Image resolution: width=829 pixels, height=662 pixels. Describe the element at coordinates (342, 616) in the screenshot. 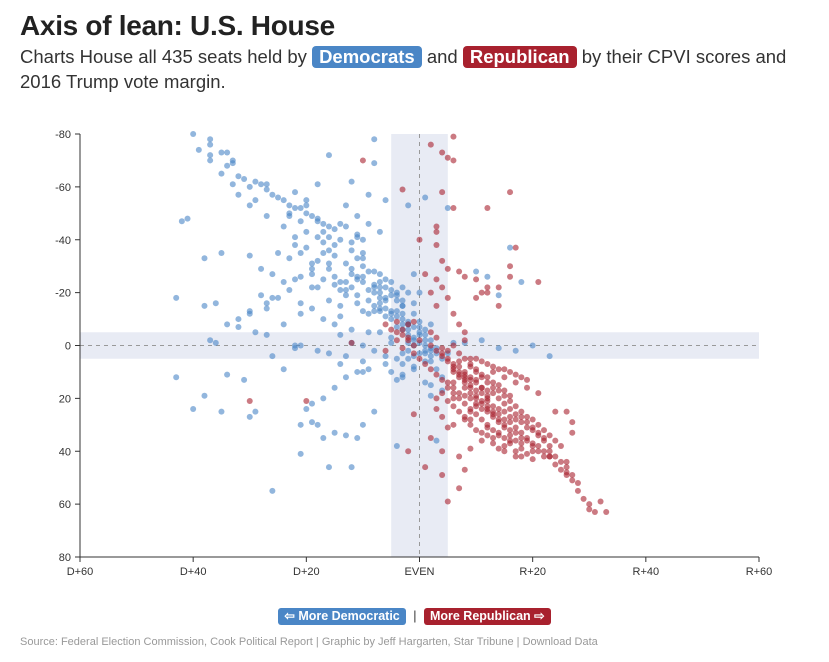

I see `more-democratic-button: ⇦ More Democratic` at that location.